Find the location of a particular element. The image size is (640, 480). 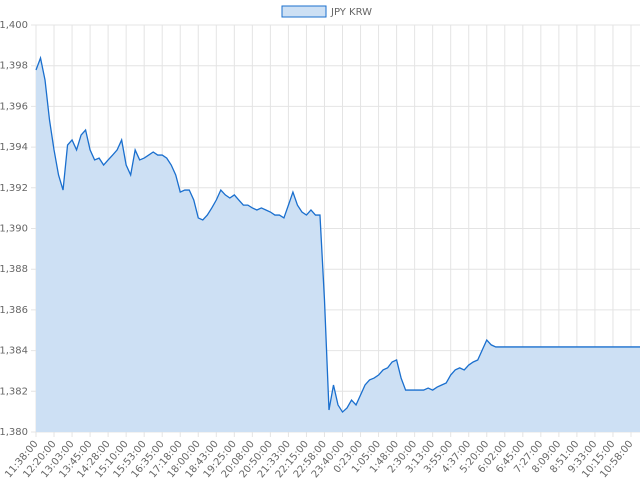

y-tick-label: 1,398 is located at coordinates (14, 66).